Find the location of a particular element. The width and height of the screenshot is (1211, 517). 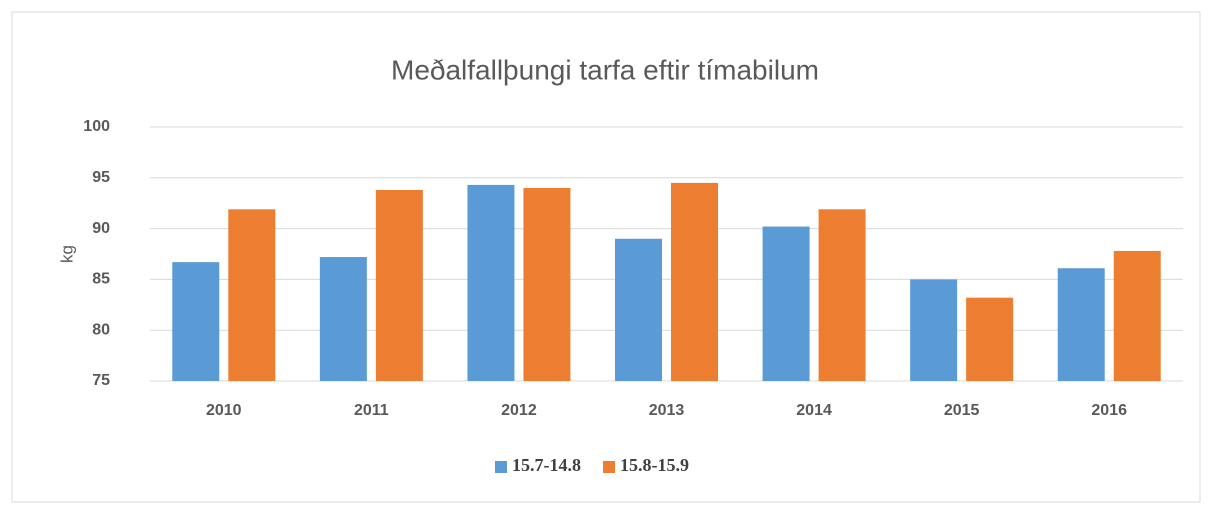

x-tick-label: 2012 is located at coordinates (519, 410).